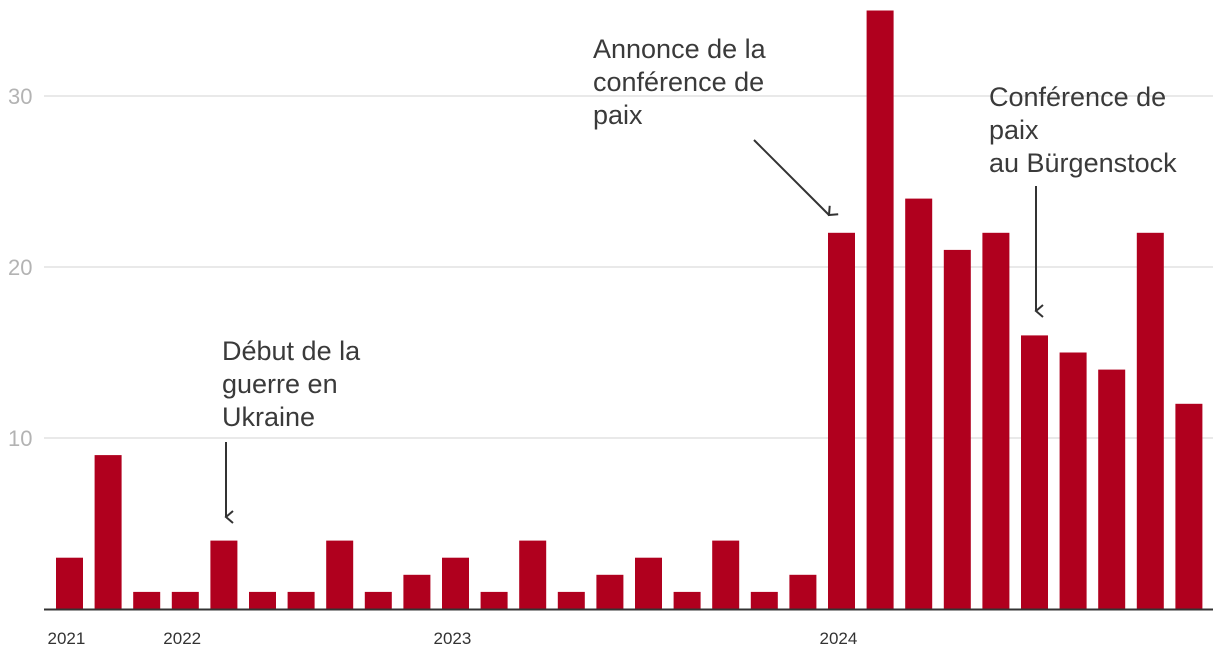 This screenshot has height=666, width=1220. Describe the element at coordinates (680, 49) in the screenshot. I see `annotation-text: Annonce de la` at that location.